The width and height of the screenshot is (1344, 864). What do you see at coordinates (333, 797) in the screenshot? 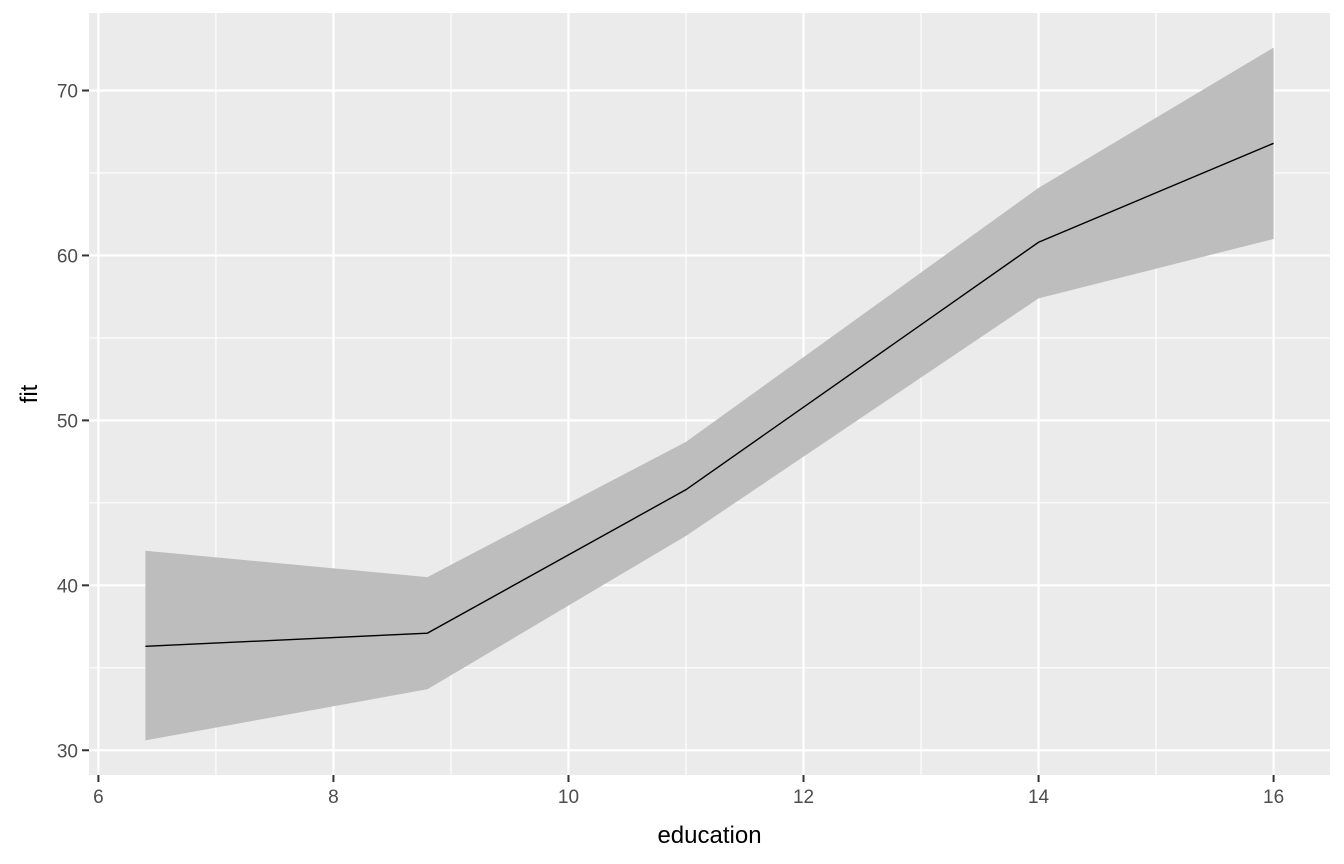
I see `x-tick-label: 8` at bounding box center [333, 797].